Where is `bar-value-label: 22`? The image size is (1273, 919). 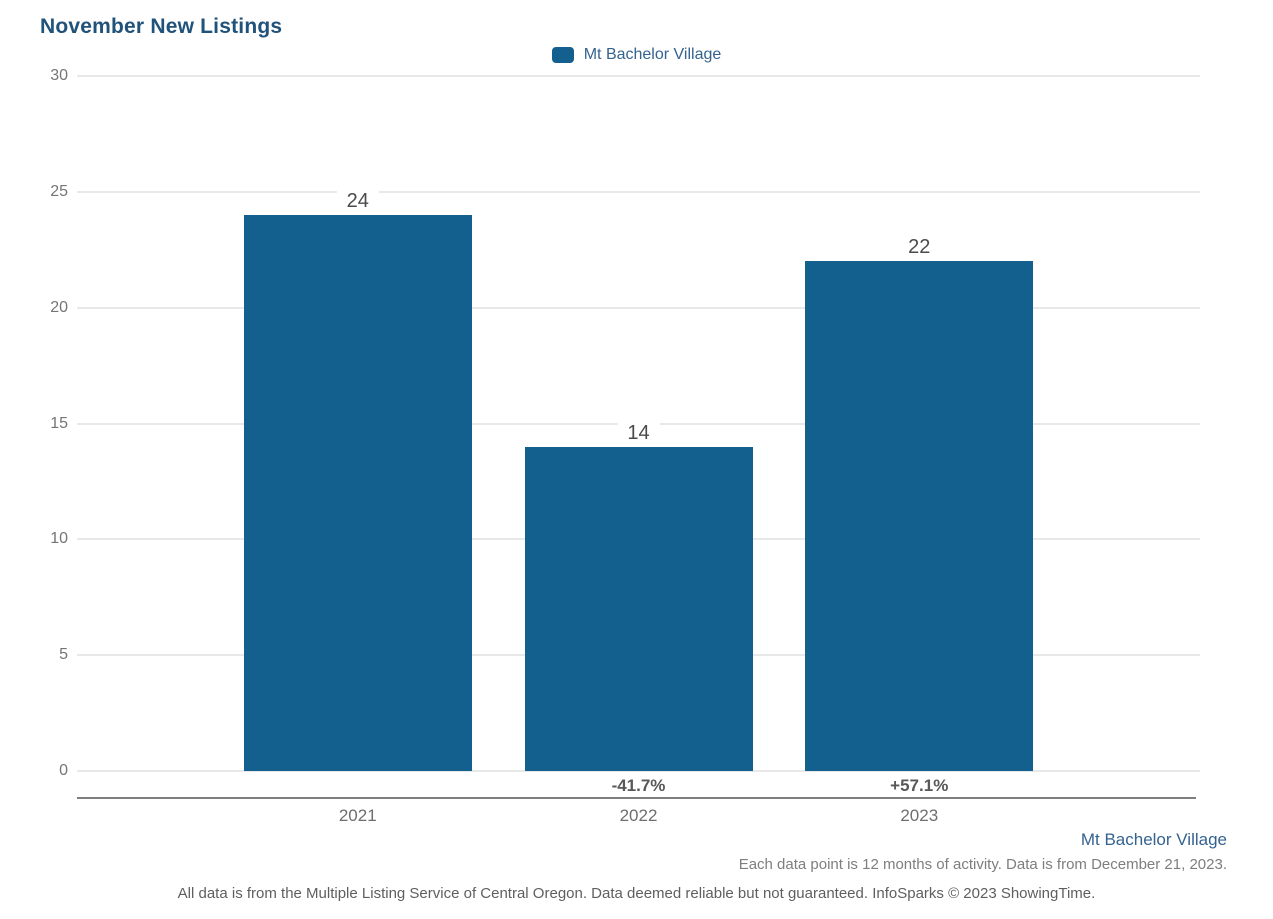 bar-value-label: 22 is located at coordinates (919, 247).